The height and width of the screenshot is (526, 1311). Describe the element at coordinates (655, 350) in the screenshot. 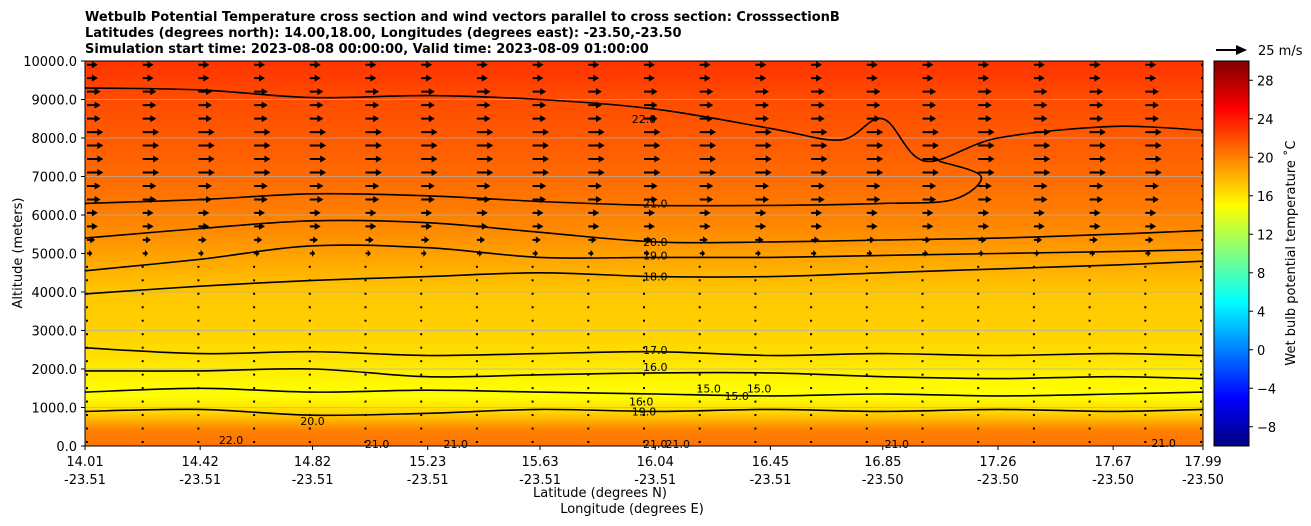

I see `contour-label: 17.0` at that location.